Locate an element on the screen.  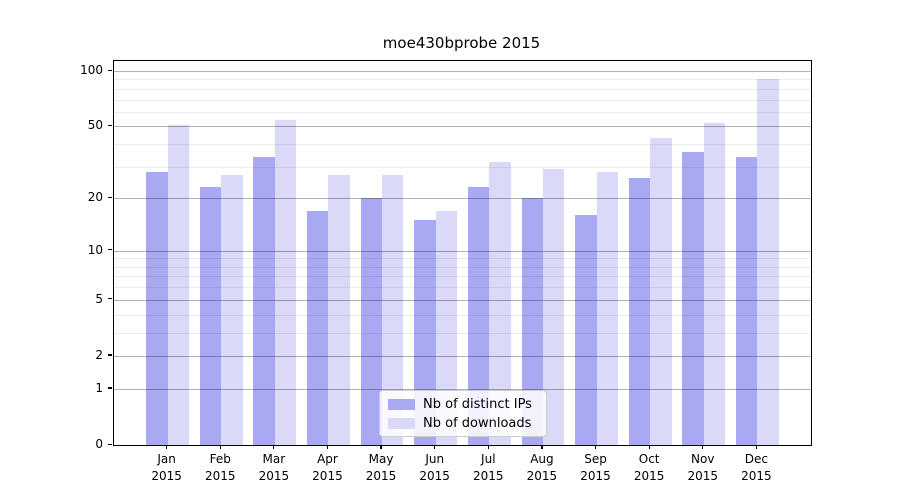
legend-entry-distinct-ips: Nb of distinct IPs is located at coordinates (463, 404).